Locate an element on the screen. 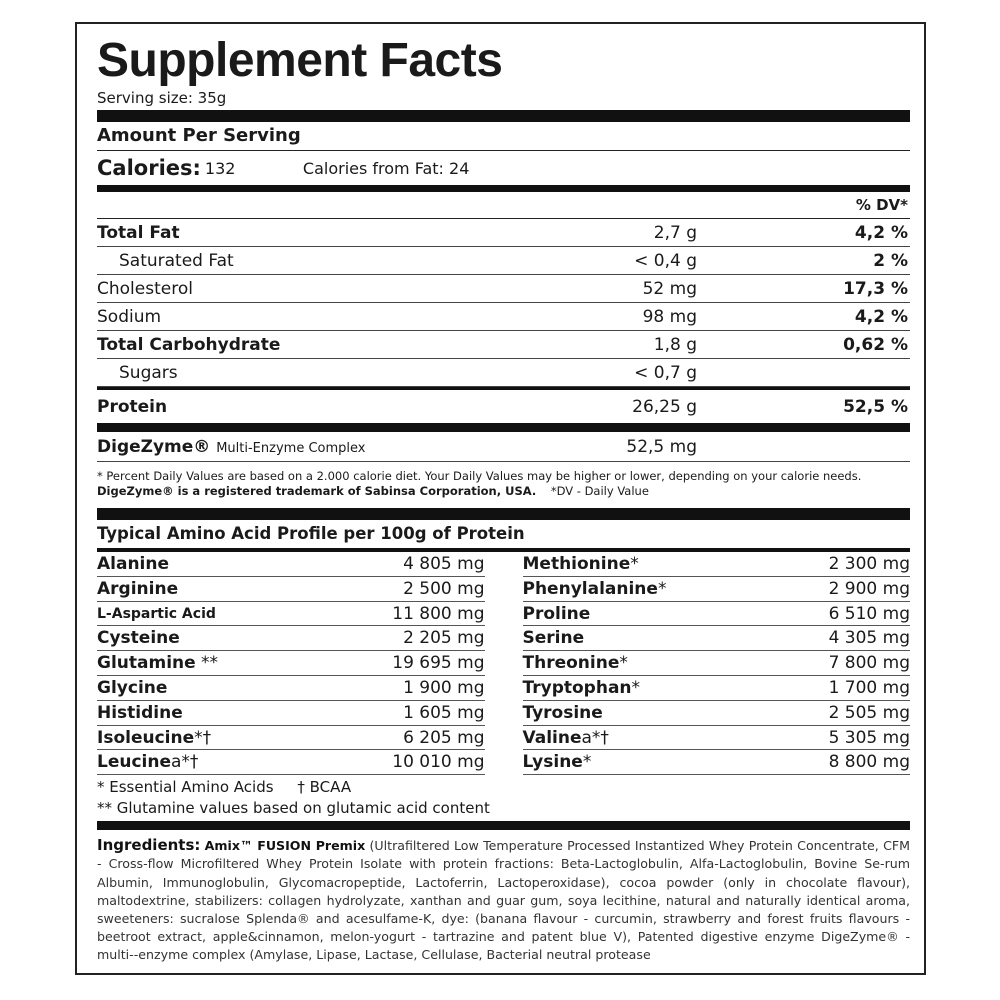 This screenshot has width=1000, height=1000. amino-row: Cysteine 2 205 mg is located at coordinates (291, 639).